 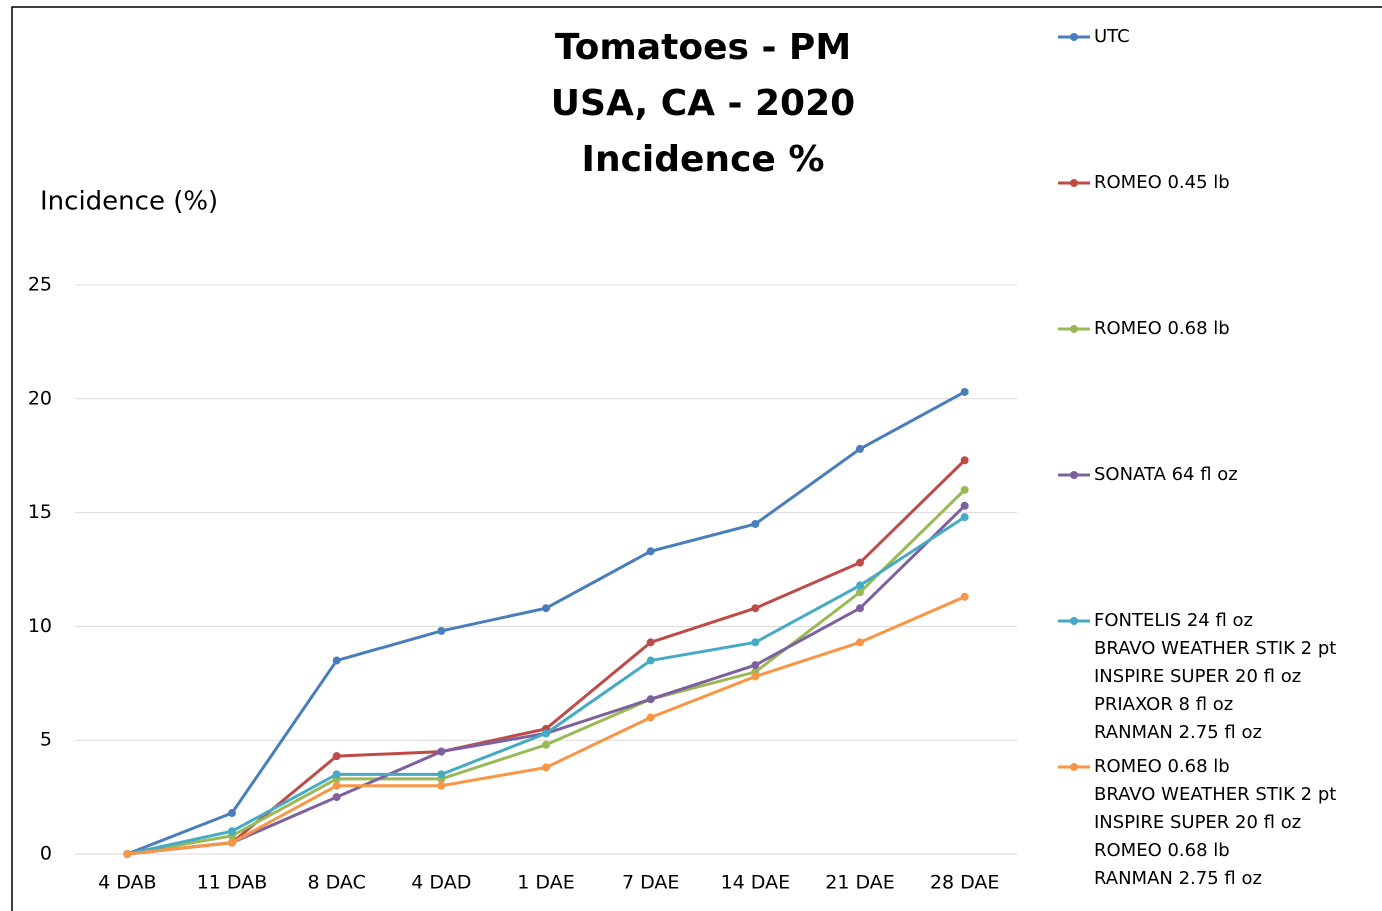 What do you see at coordinates (127, 883) in the screenshot?
I see `x-tick-label: 4 DAB` at bounding box center [127, 883].